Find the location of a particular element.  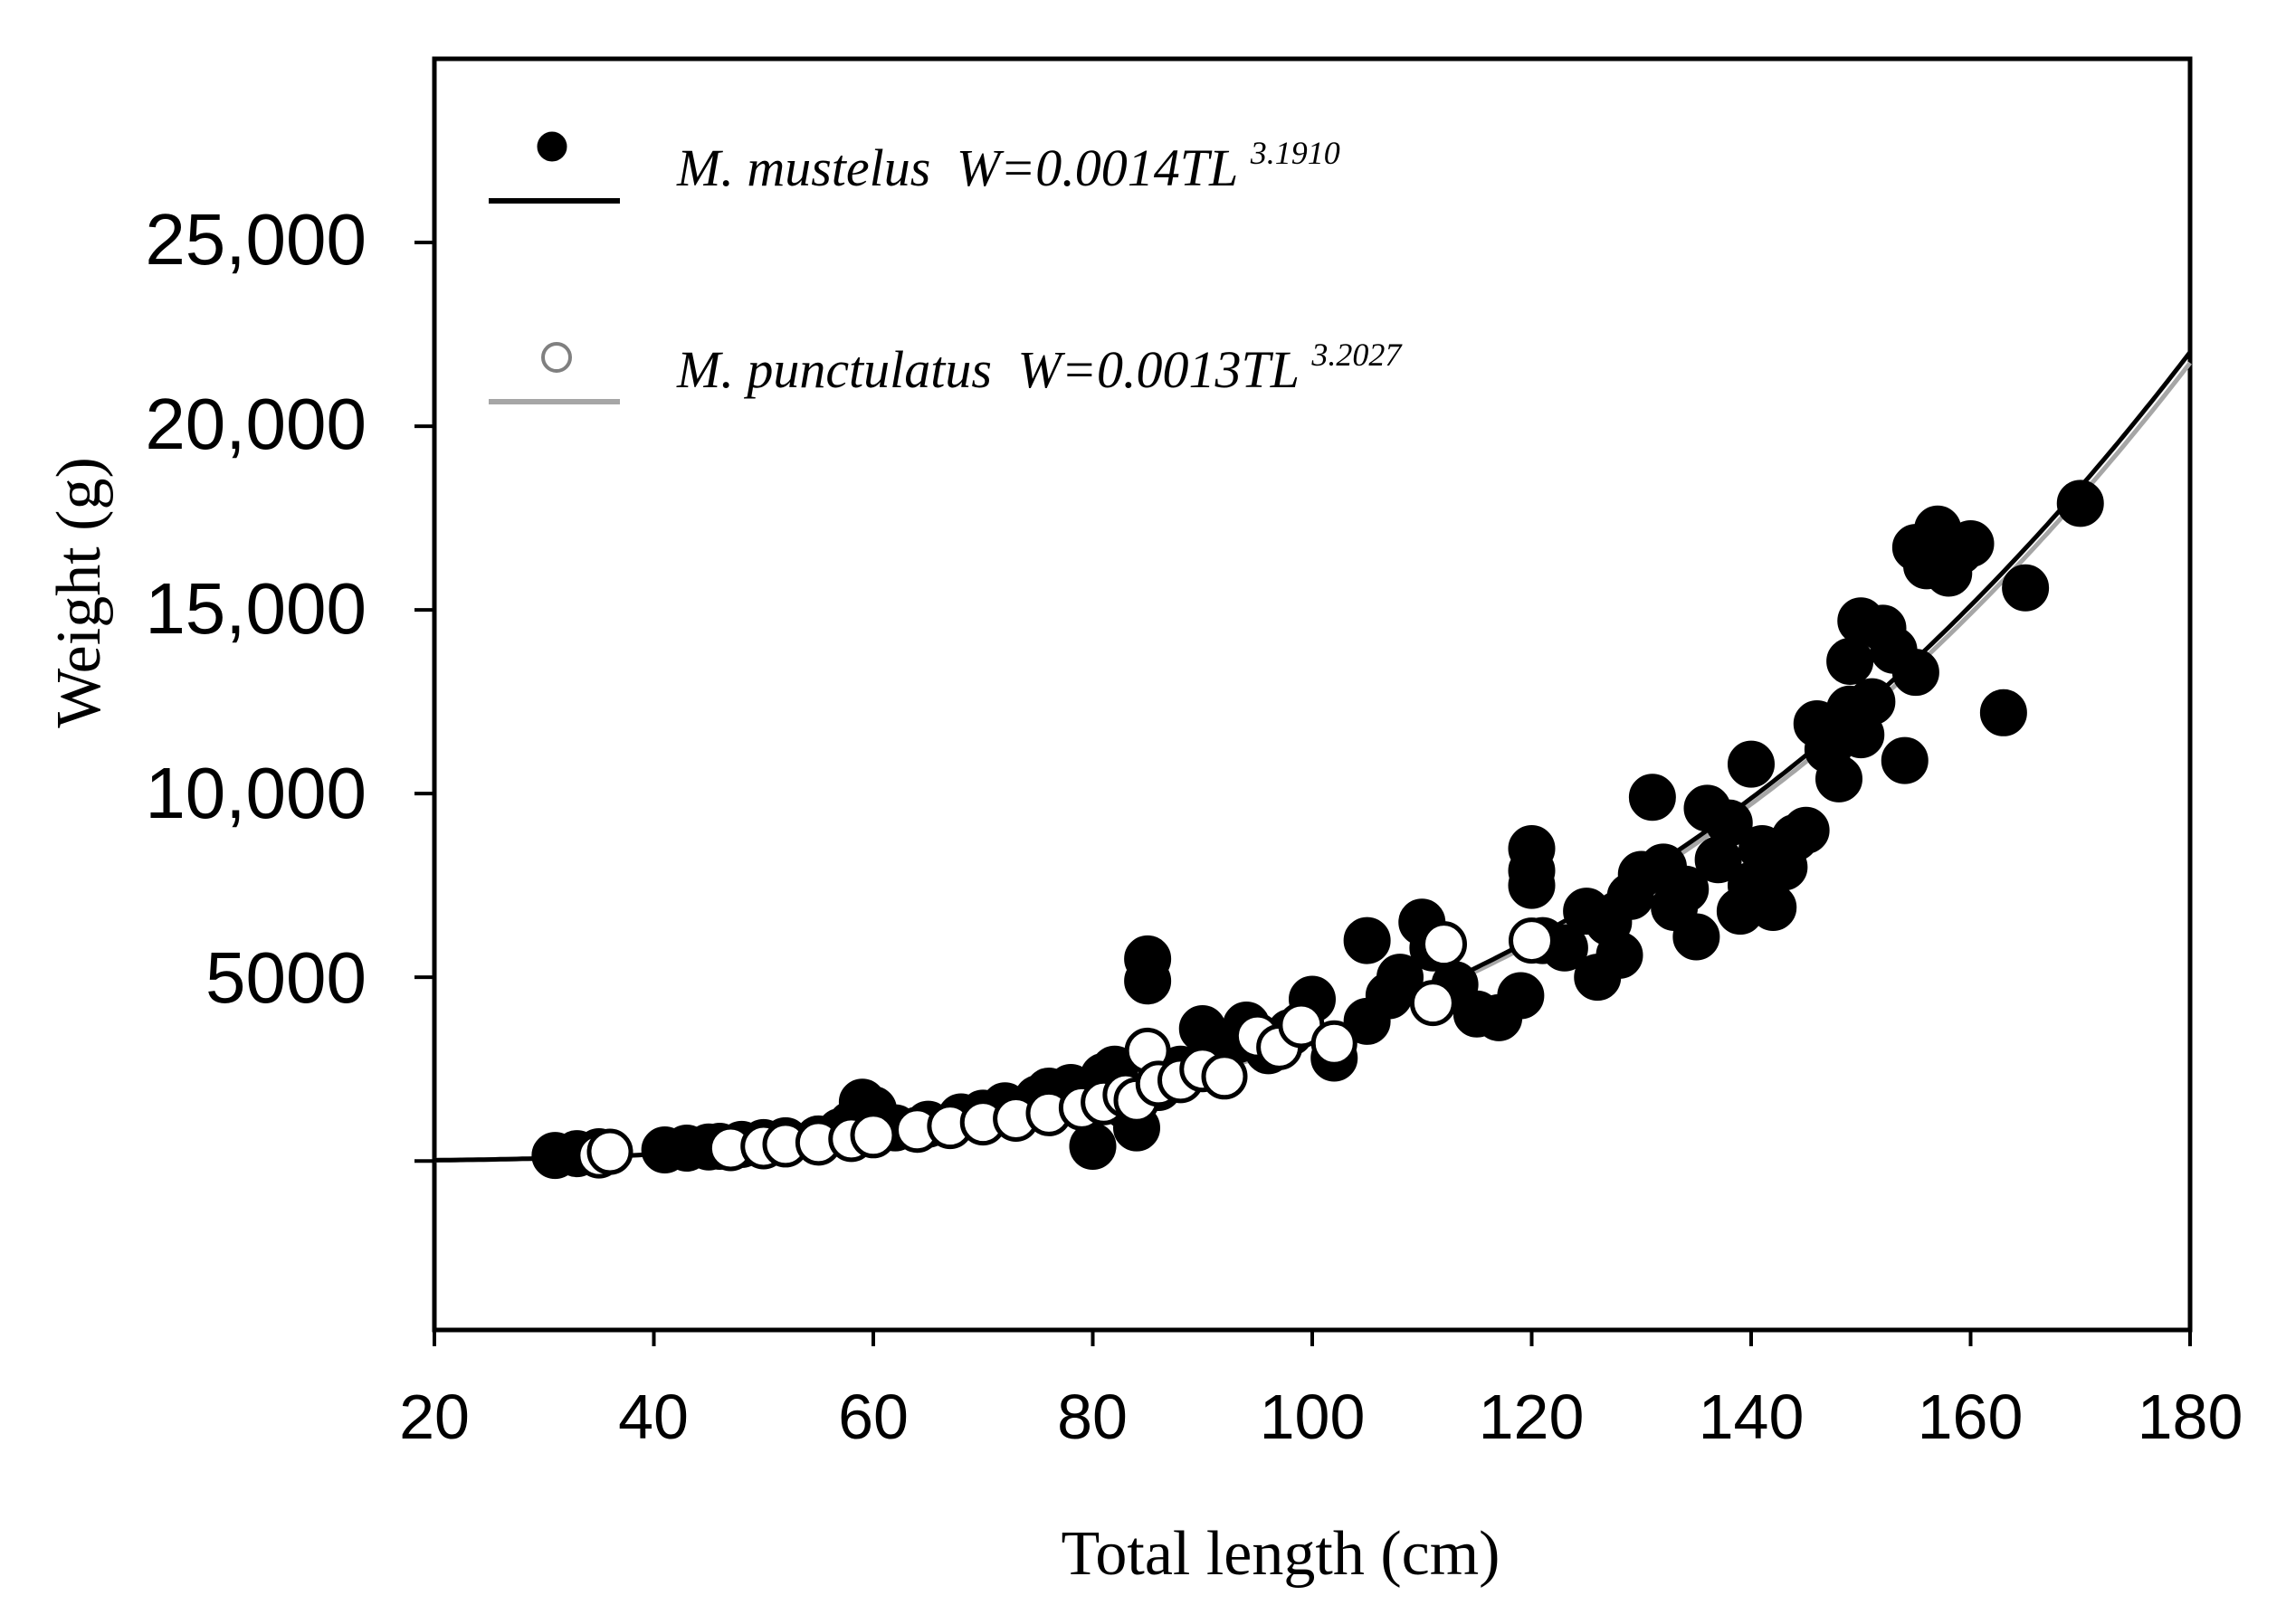

legend-label-mustelus: M. mustelus W=0.0014TL 3.1910 is located at coordinates (1008, 166).